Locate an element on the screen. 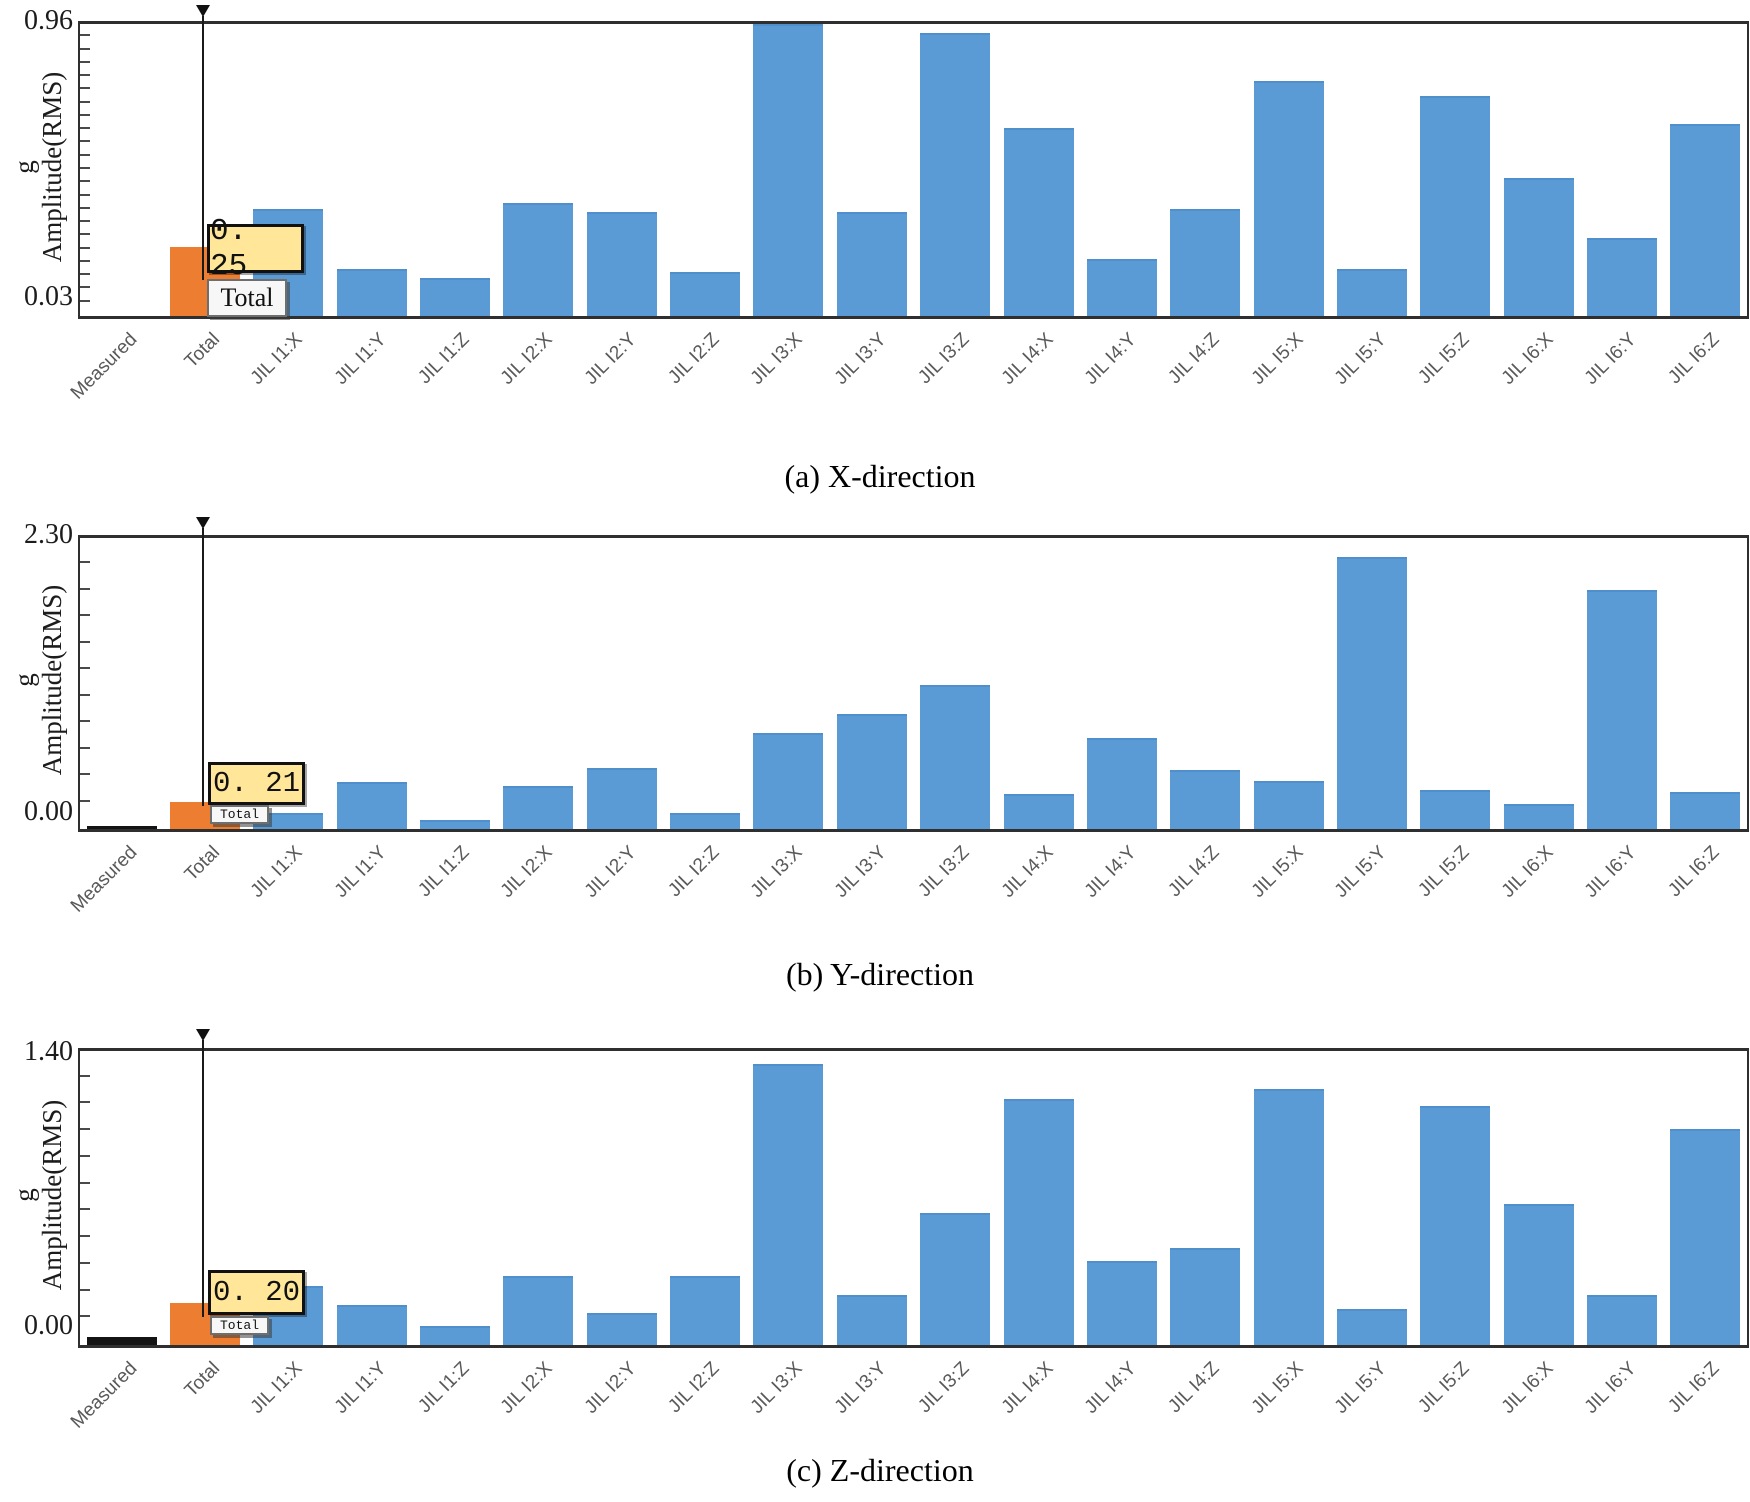  bar-x-jil-i2-z is located at coordinates (705, 294).